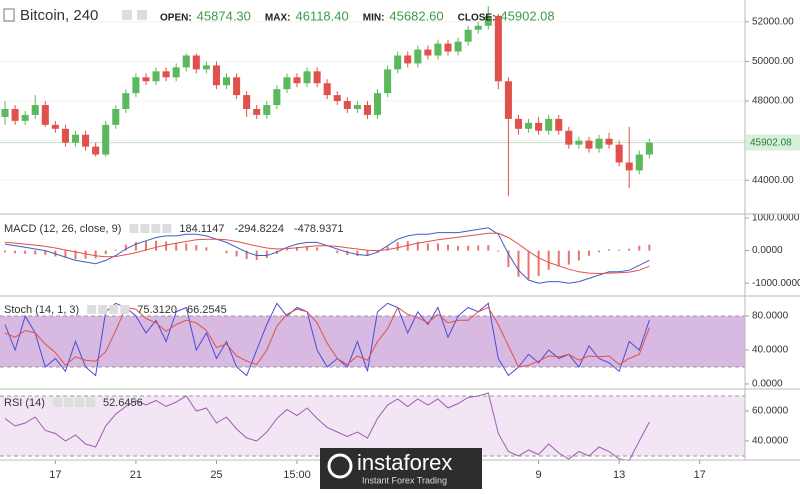 This screenshot has width=800, height=494. I want to click on ohlc-value: 45874.30, so click(224, 15).